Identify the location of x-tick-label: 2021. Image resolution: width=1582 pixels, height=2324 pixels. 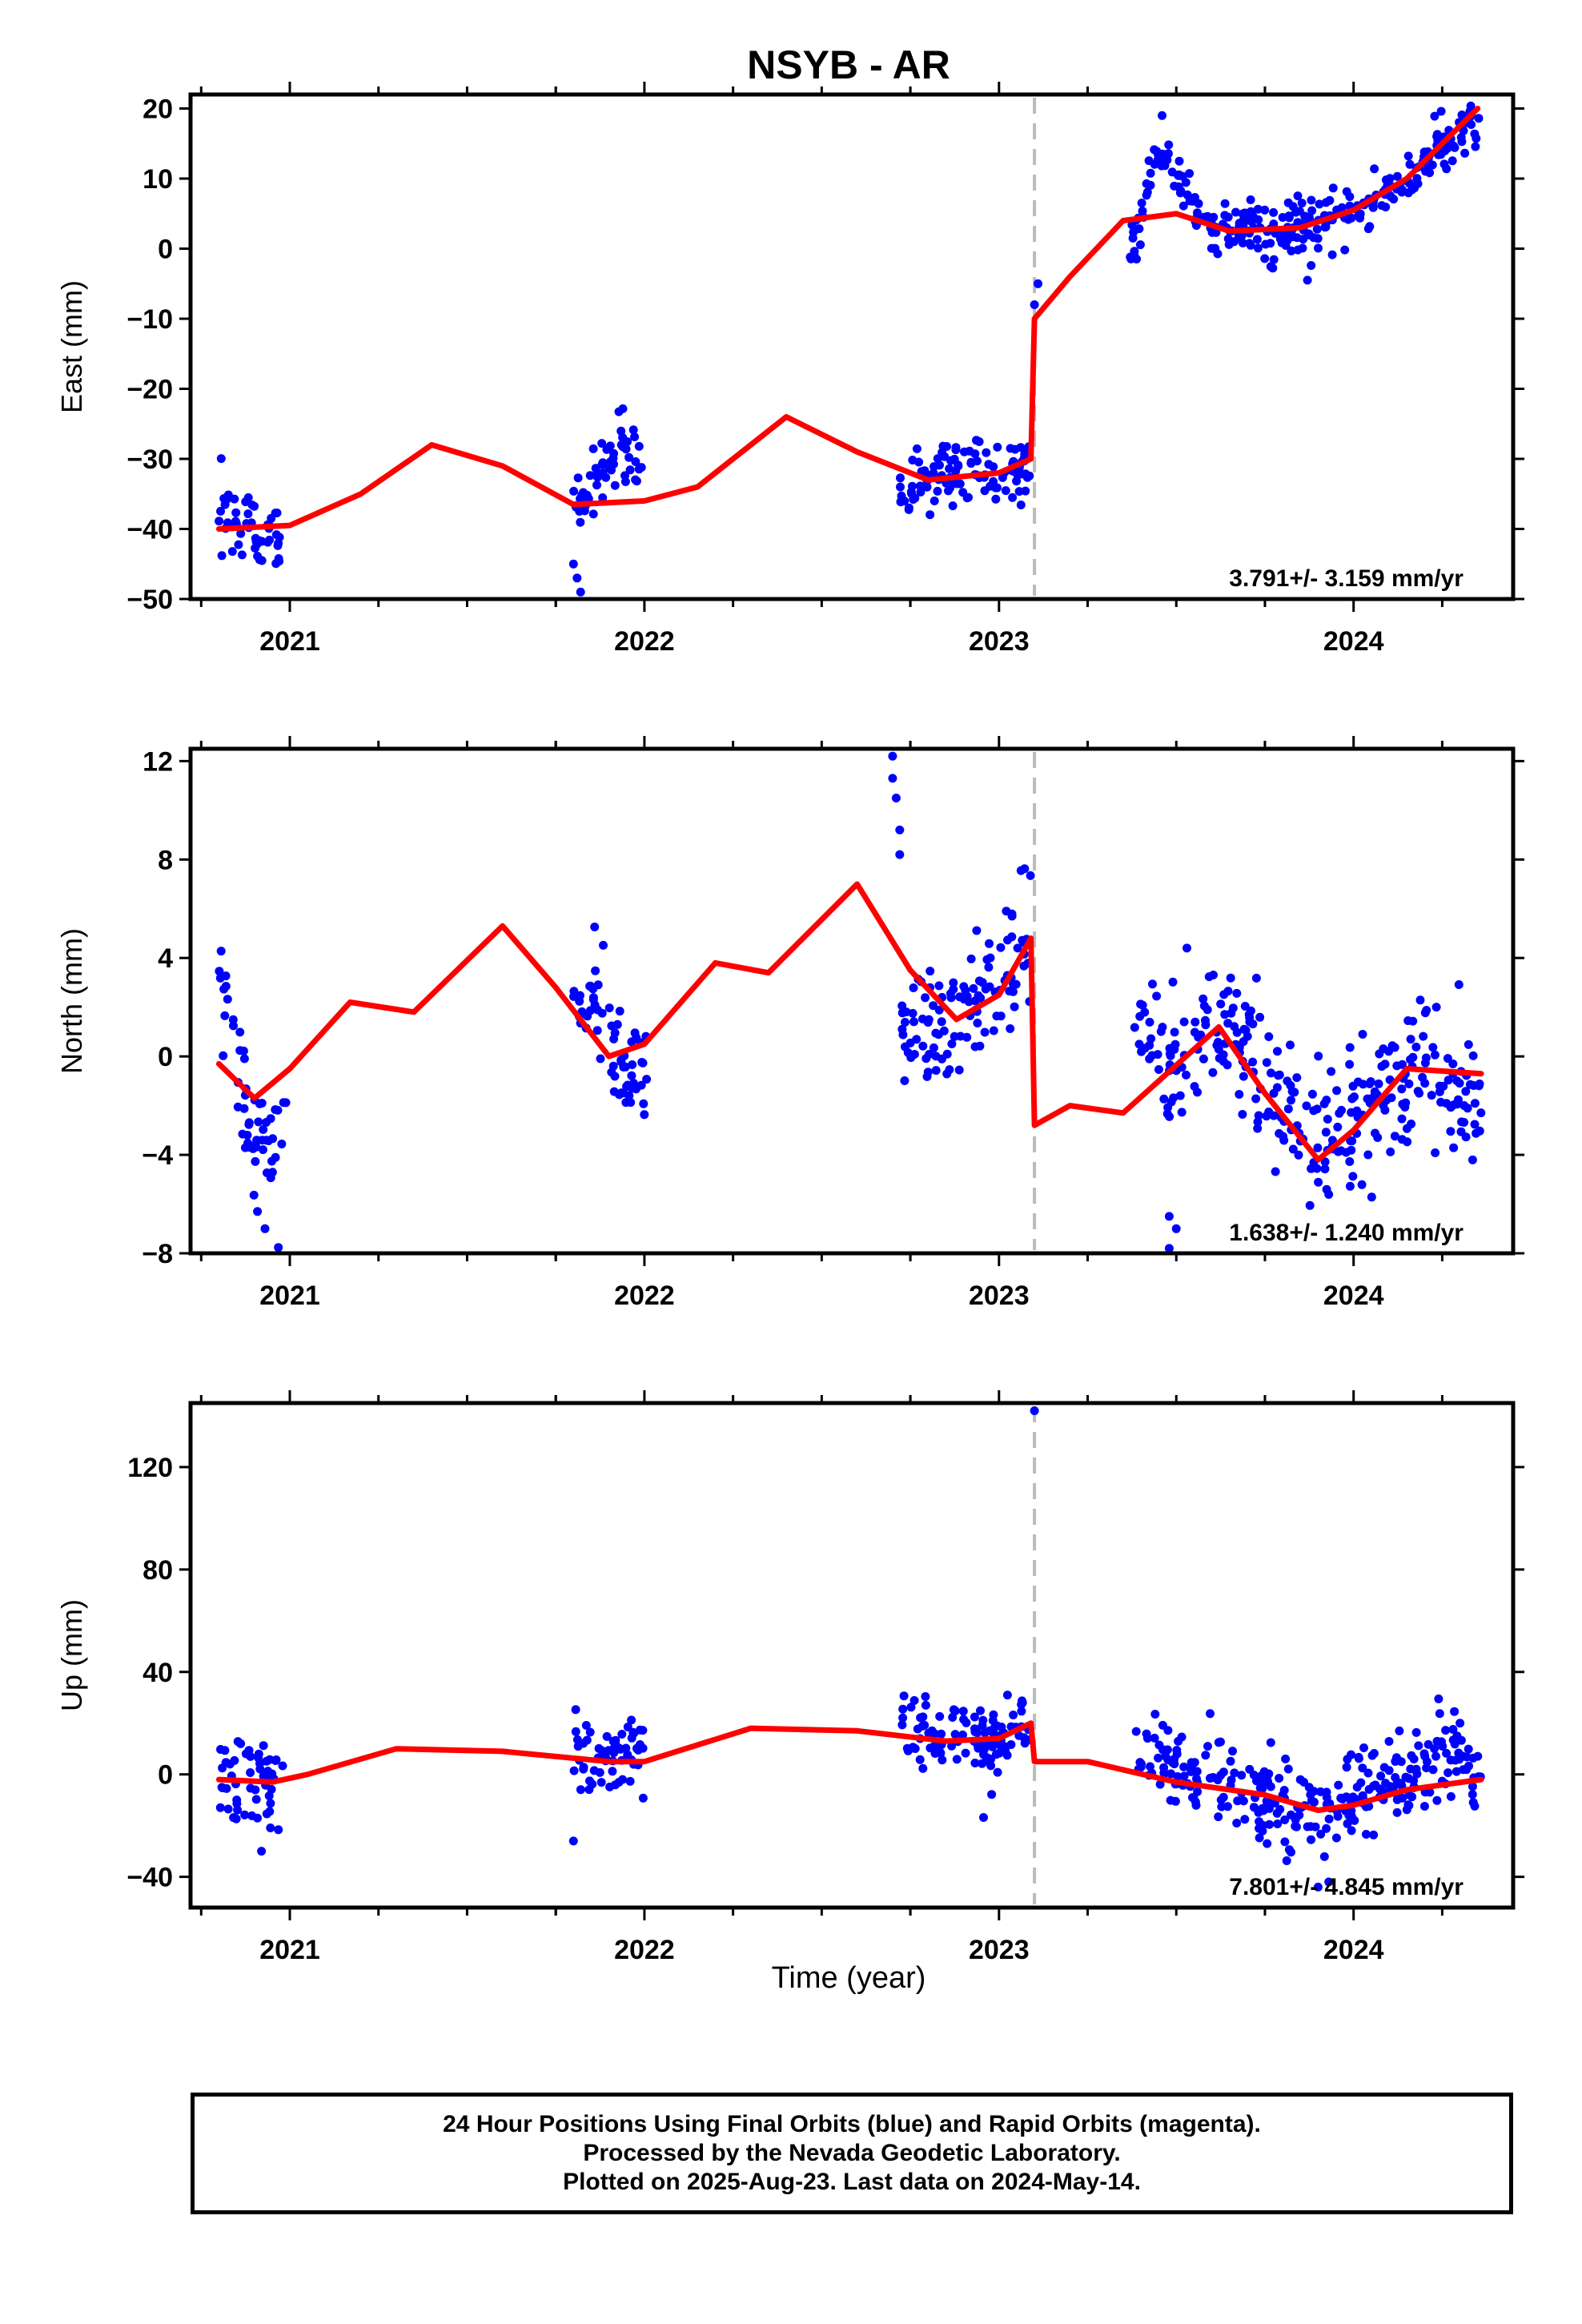
(289, 1296).